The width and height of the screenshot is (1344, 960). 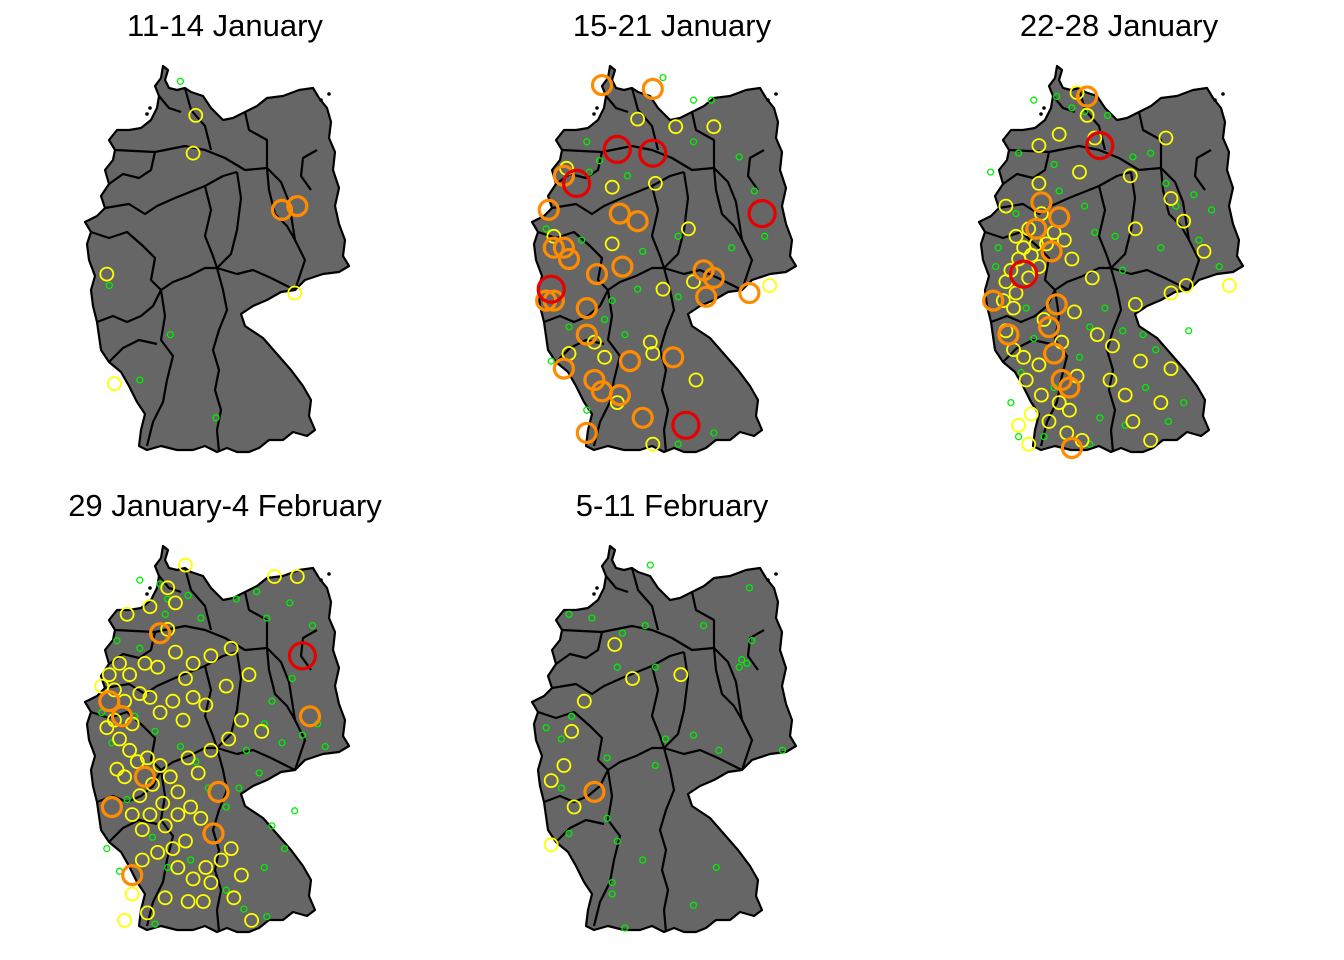 What do you see at coordinates (217, 739) in the screenshot?
I see `germany-map` at bounding box center [217, 739].